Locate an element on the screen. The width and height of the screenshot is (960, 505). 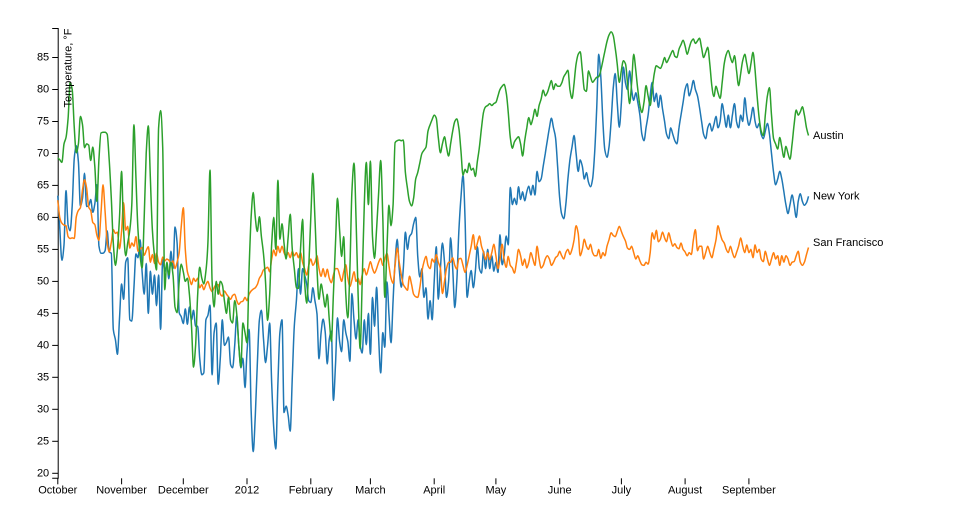
svg-text: San Francisco is located at coordinates (848, 243).